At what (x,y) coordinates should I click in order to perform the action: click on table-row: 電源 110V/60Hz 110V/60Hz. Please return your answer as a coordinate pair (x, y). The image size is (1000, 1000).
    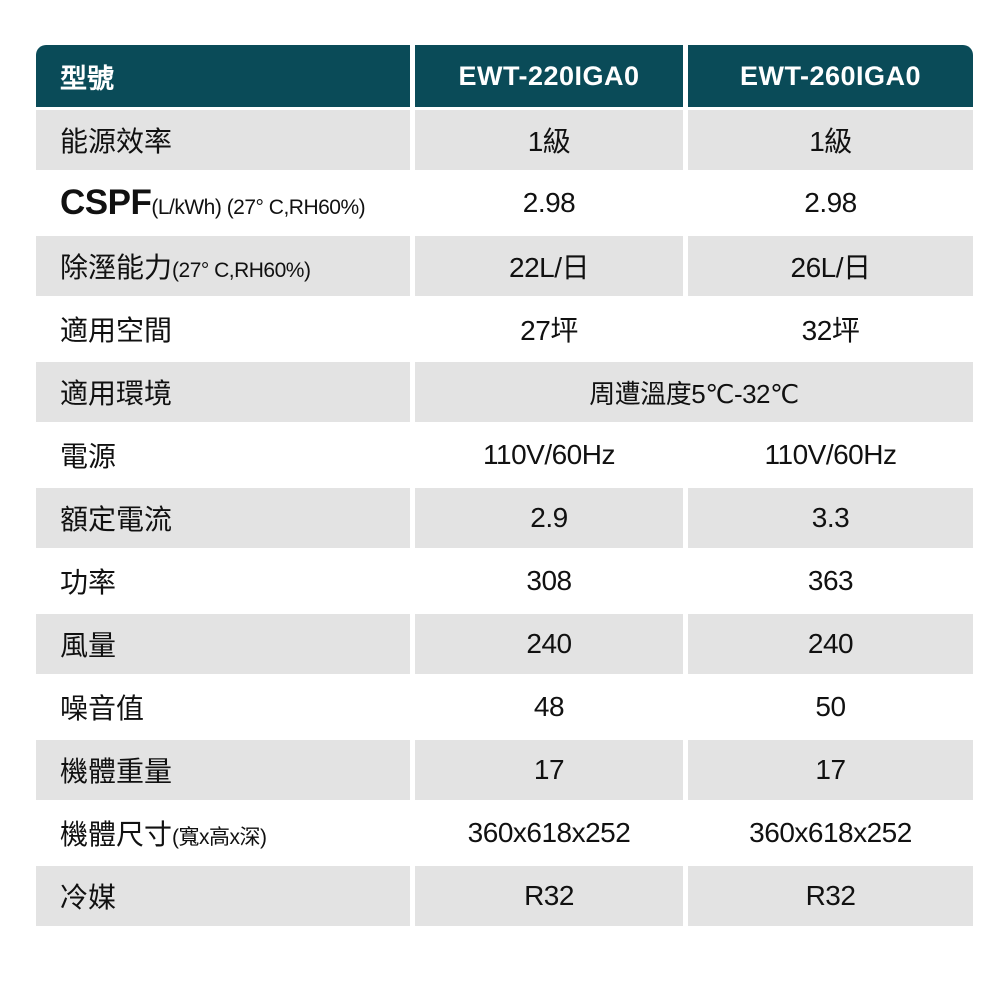
    Looking at the image, I should click on (504, 455).